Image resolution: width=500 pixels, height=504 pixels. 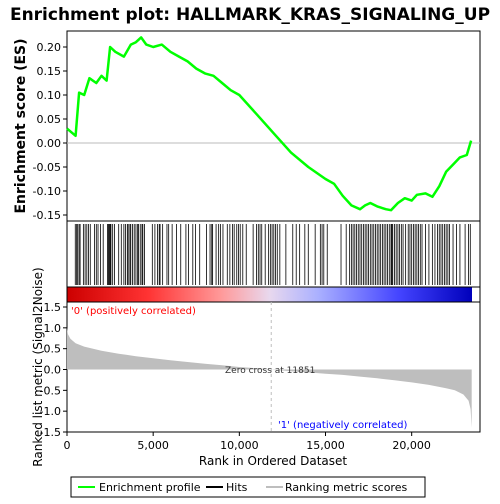 I want to click on negative-correlation-label: '1' (negatively correlated), so click(x=342, y=425).